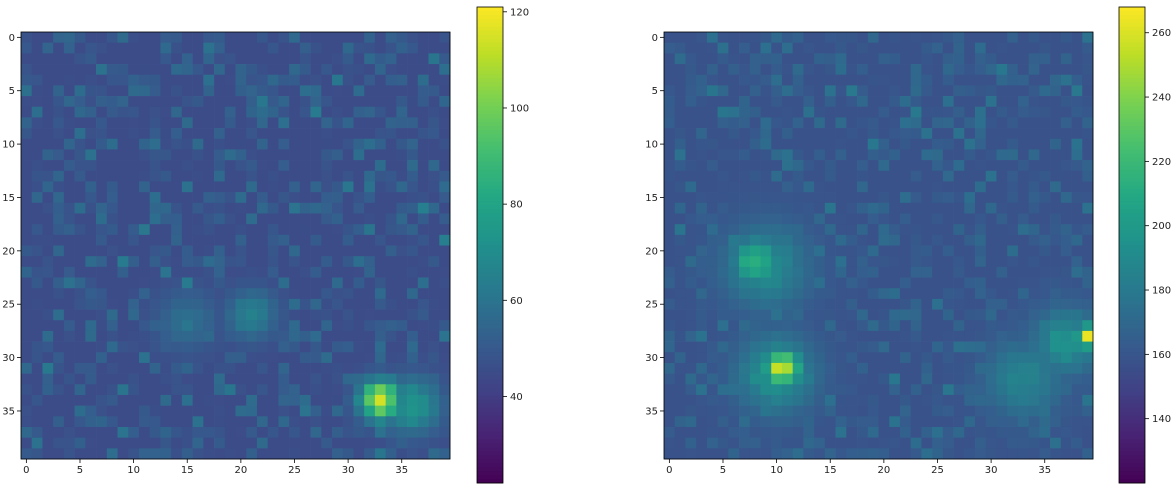  Describe the element at coordinates (723, 470) in the screenshot. I see `x-tick-label: 5` at that location.